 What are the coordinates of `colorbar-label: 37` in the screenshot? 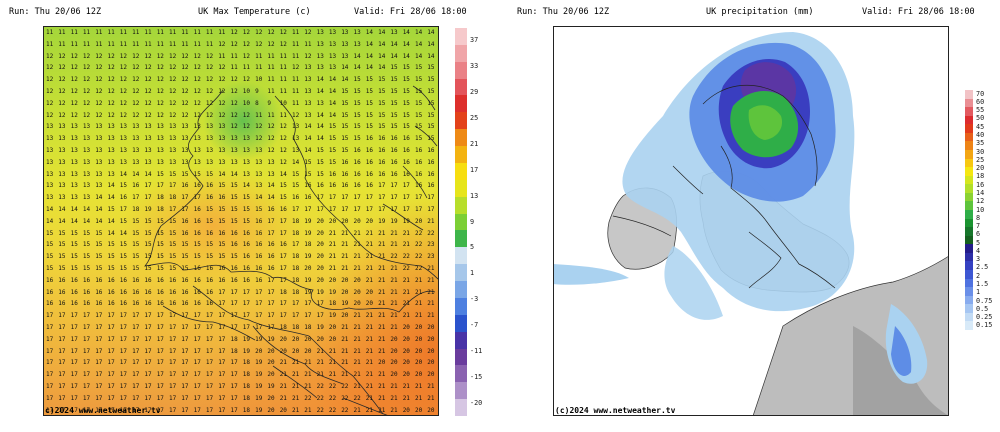 It's located at (474, 40).